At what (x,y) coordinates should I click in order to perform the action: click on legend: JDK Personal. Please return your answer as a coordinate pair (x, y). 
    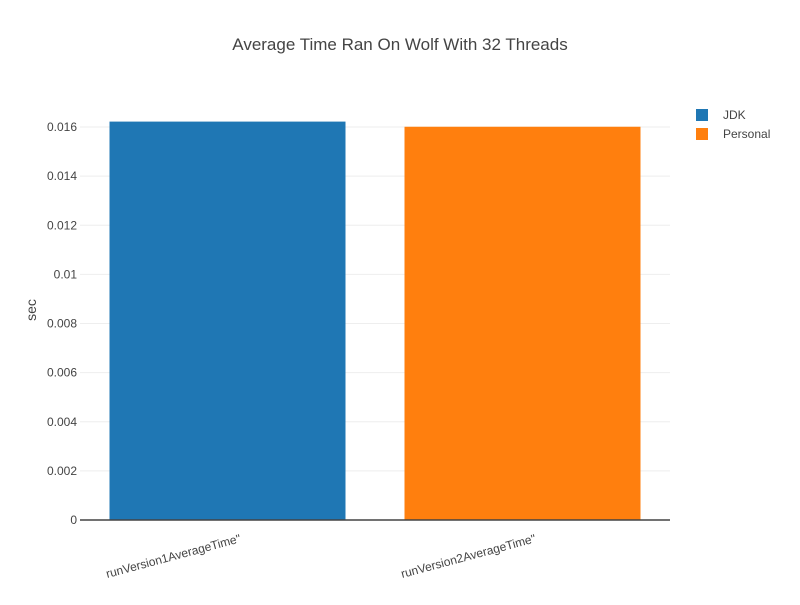
    Looking at the image, I should click on (733, 124).